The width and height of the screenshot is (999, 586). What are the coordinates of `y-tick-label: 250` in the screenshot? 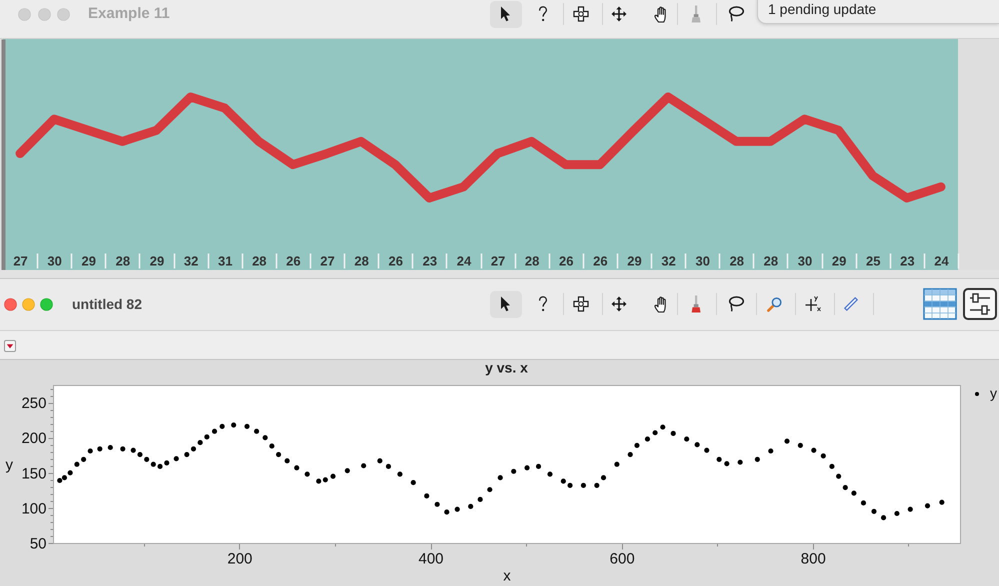 It's located at (33, 403).